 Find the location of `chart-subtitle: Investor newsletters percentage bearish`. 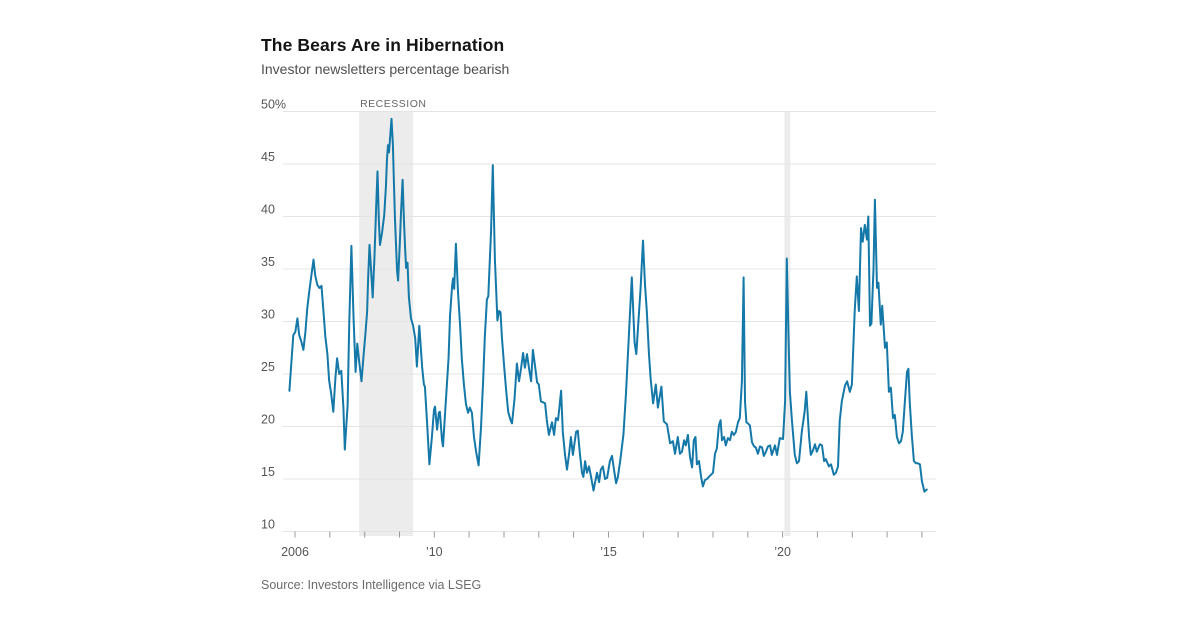

chart-subtitle: Investor newsletters percentage bearish is located at coordinates (385, 69).